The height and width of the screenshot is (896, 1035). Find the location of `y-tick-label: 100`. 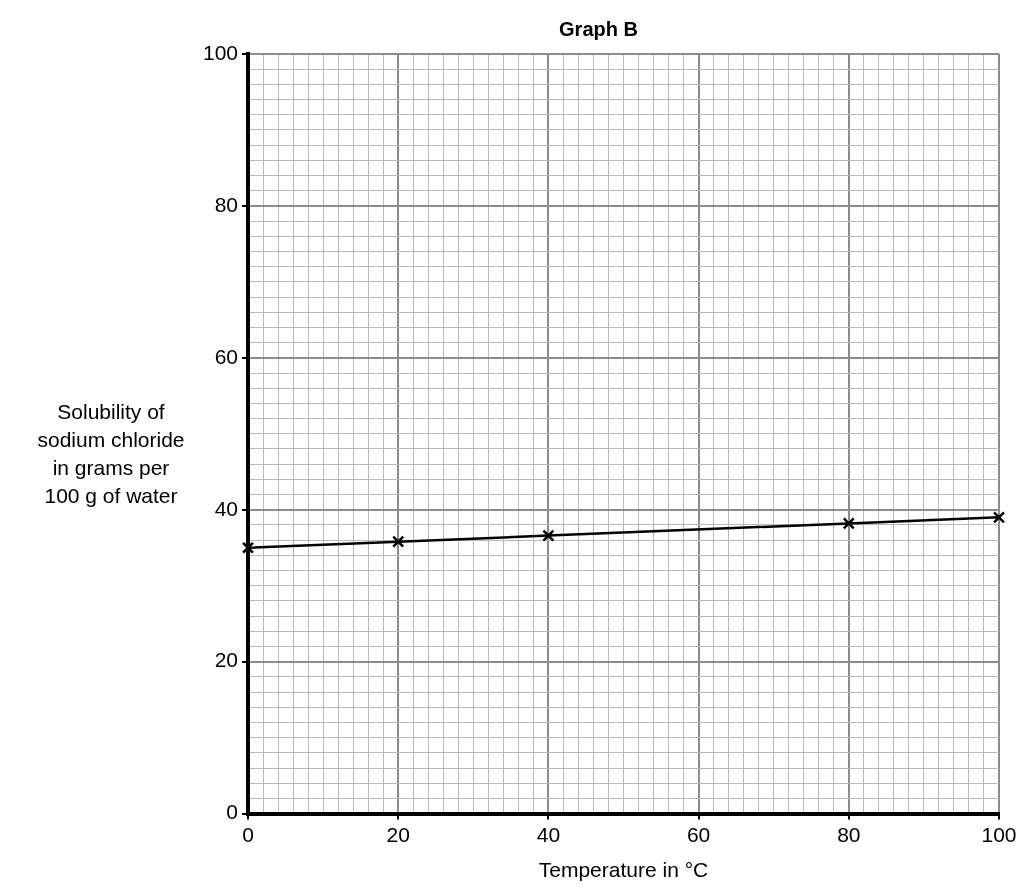

y-tick-label: 100 is located at coordinates (220, 52).